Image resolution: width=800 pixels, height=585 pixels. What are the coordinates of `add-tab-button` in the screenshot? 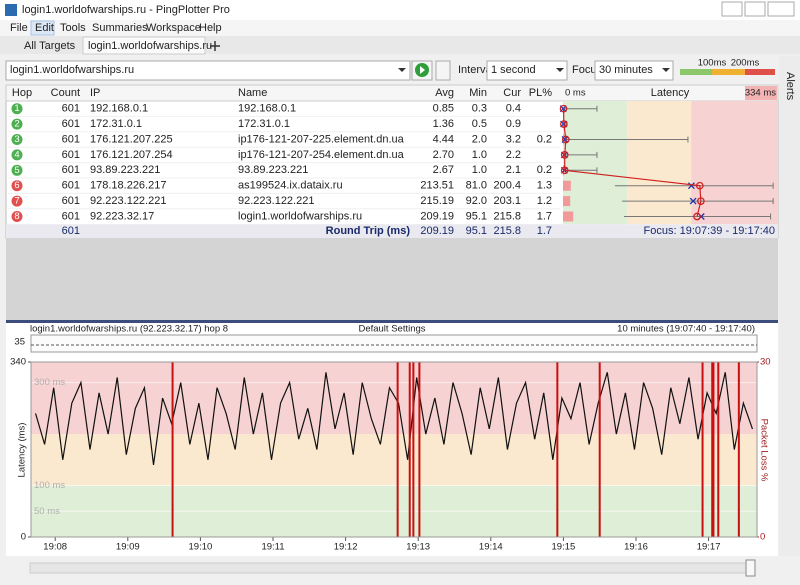 It's located at (215, 46).